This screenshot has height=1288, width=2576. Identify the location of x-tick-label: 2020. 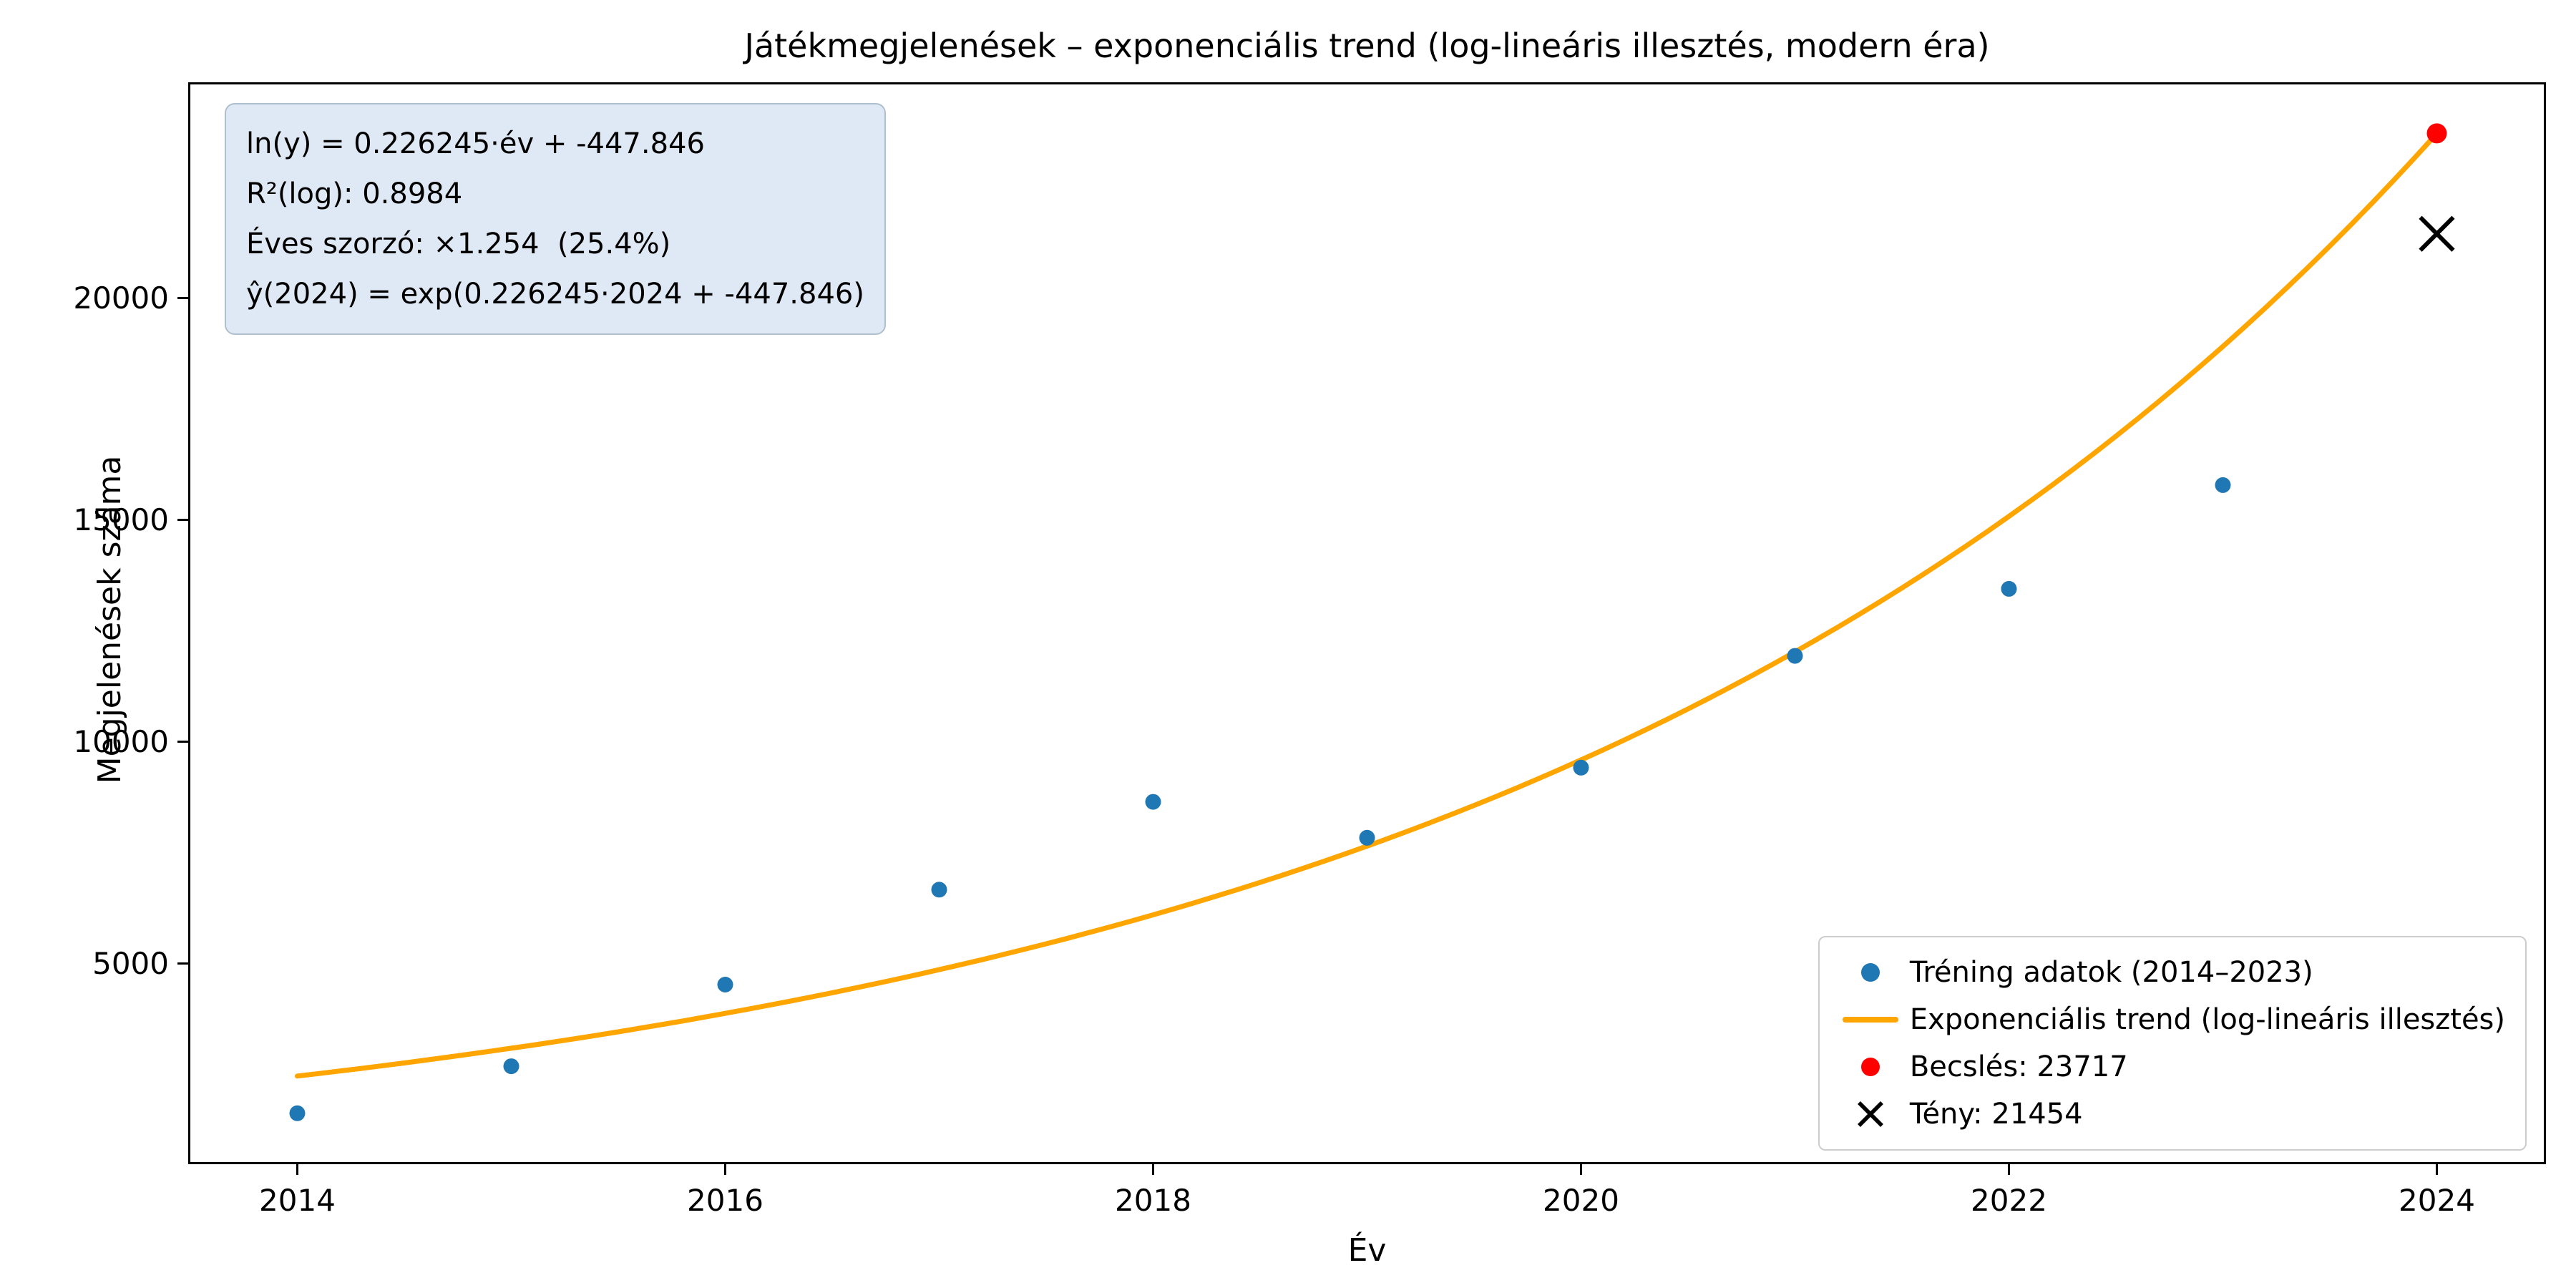
(1581, 1200).